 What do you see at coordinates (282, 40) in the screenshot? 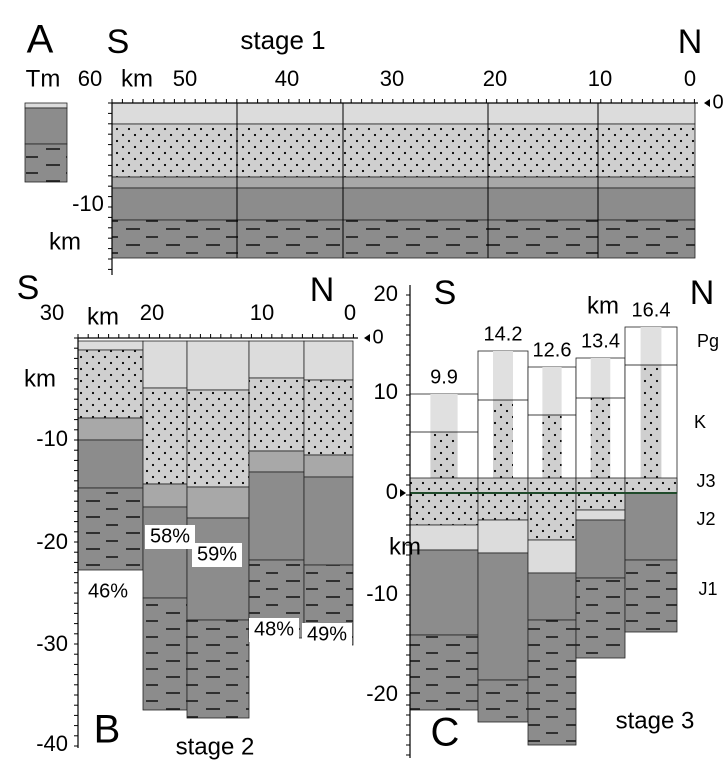
I see `panel-title: stage 1` at bounding box center [282, 40].